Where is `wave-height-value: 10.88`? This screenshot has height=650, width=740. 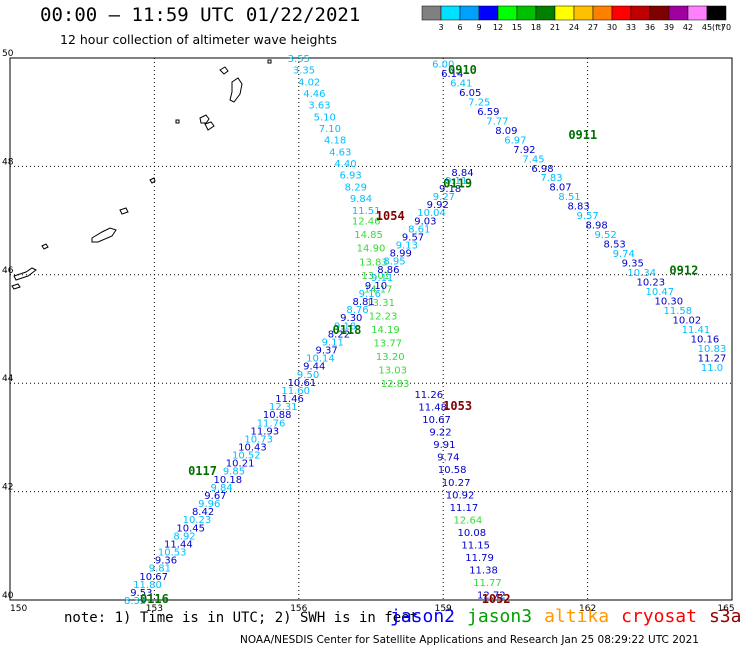
wave-height-value: 10.88 is located at coordinates (277, 415).